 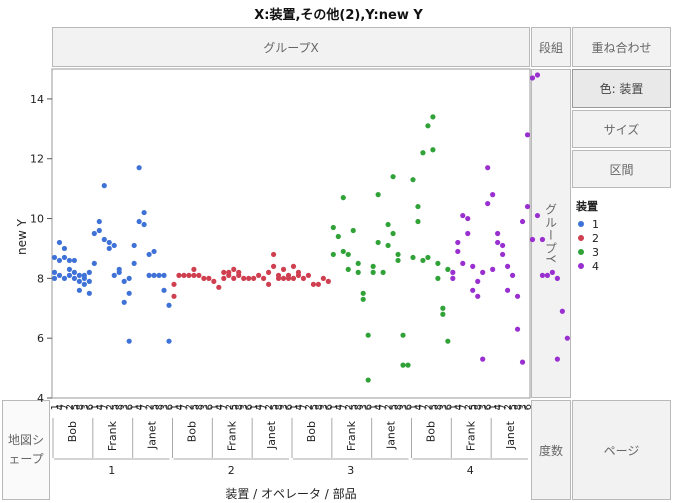 I want to click on x-tick-label-device: 2, so click(x=231, y=470).